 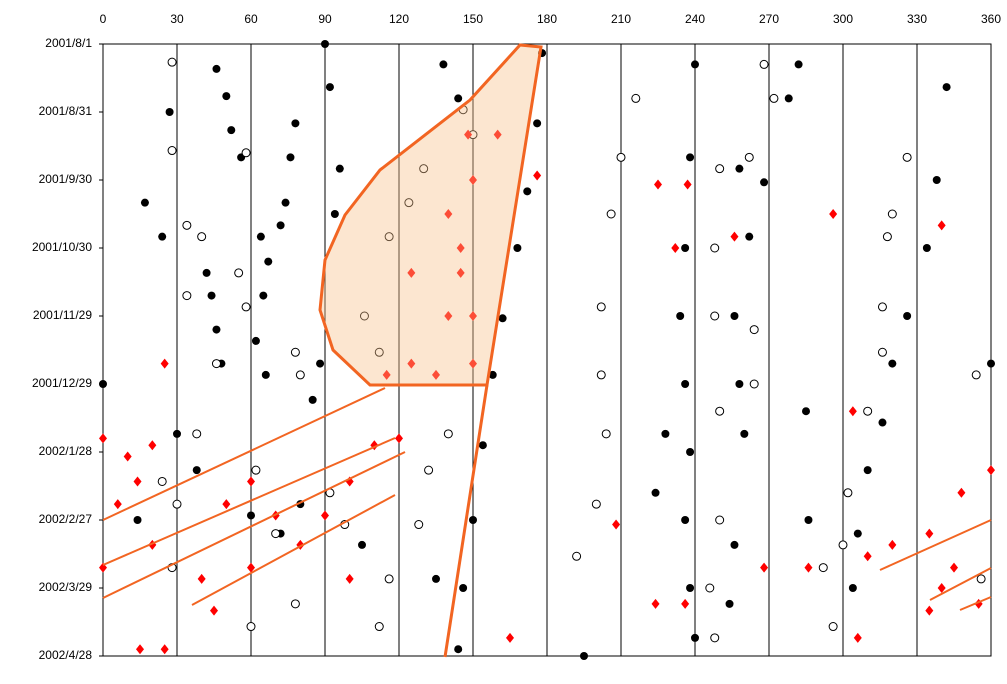 What do you see at coordinates (430, 215) in the screenshot?
I see `highlight-region` at bounding box center [430, 215].